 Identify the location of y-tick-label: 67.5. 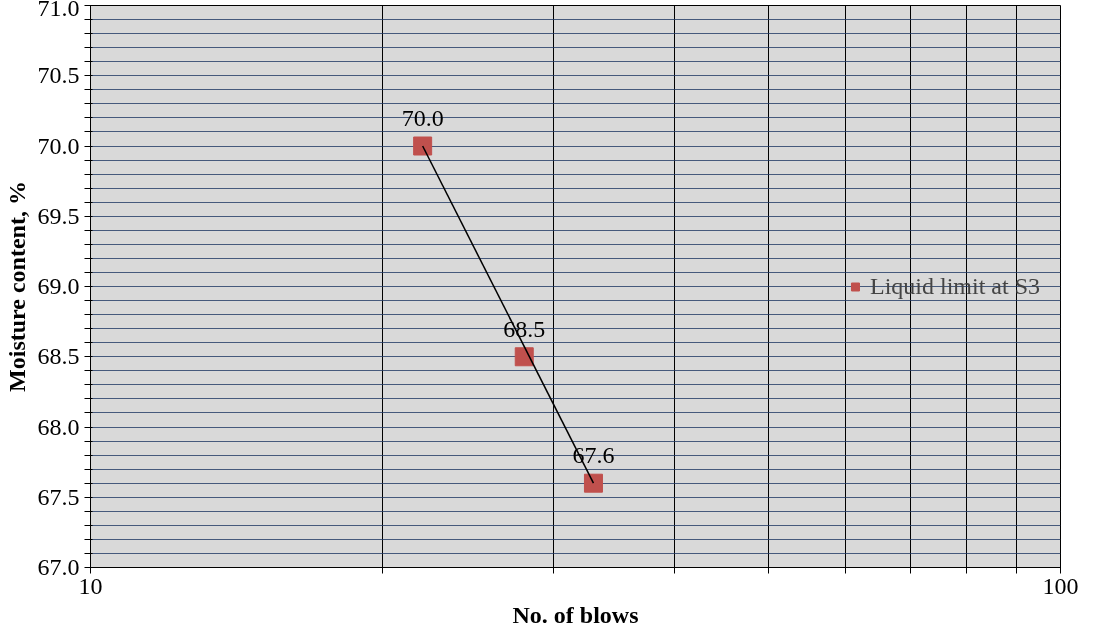
(58, 496).